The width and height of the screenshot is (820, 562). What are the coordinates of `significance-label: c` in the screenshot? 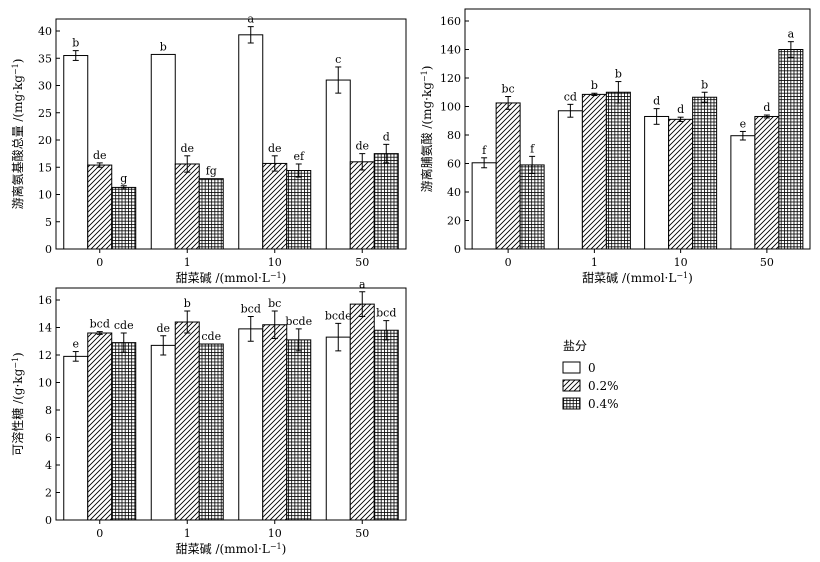 It's located at (338, 59).